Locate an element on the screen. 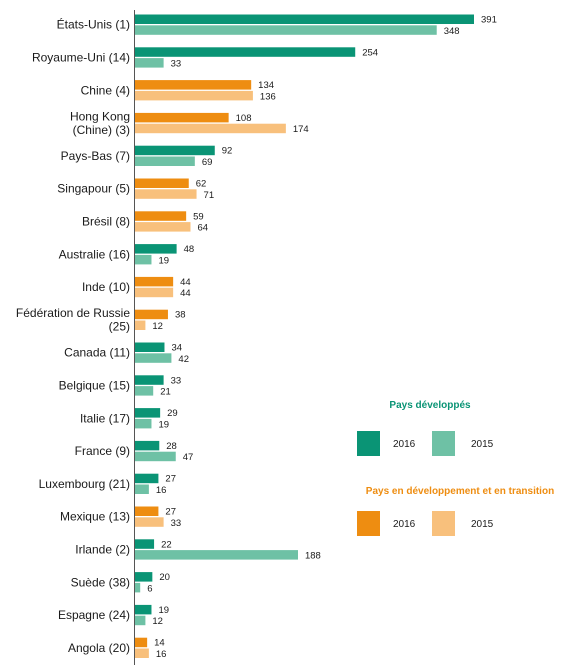 This screenshot has width=565, height=672. data-label-2016: 92 is located at coordinates (227, 151).